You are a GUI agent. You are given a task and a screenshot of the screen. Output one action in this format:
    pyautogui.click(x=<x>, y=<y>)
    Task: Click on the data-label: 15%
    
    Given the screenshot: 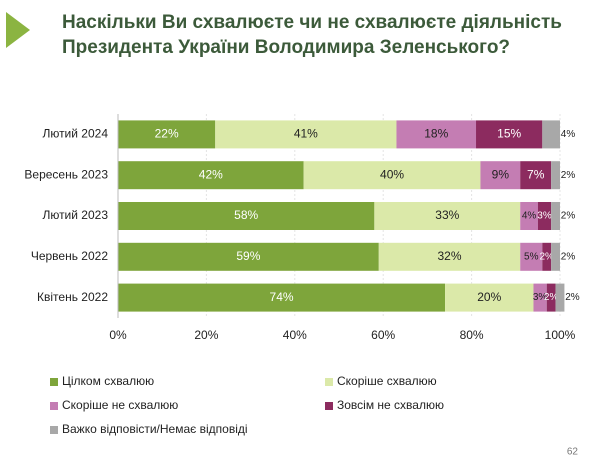 What is the action you would take?
    pyautogui.click(x=509, y=134)
    